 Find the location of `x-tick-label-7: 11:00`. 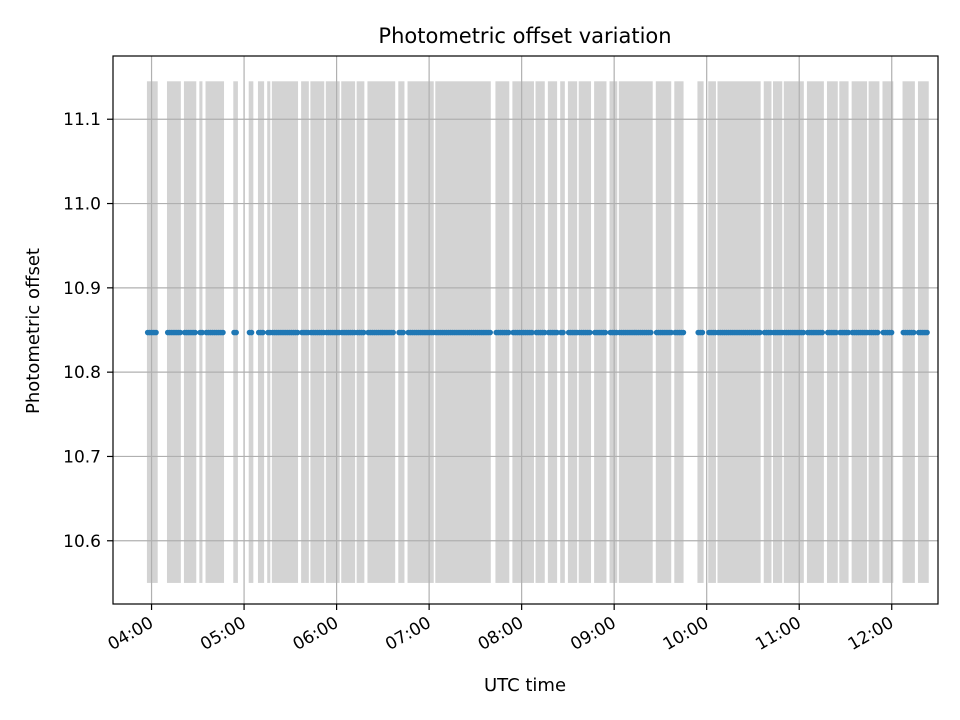

x-tick-label-7: 11:00 is located at coordinates (778, 634).